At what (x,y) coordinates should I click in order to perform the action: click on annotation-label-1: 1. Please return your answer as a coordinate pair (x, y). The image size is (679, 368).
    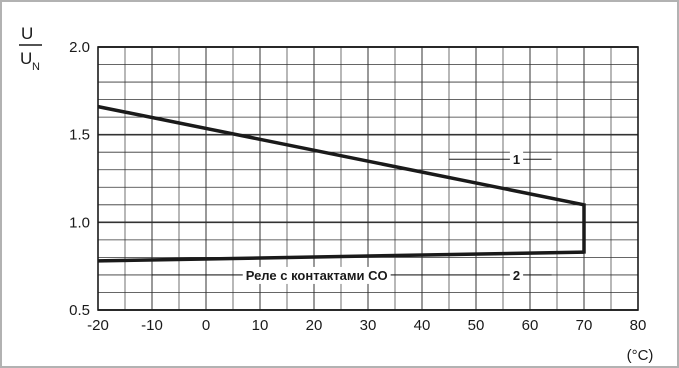
    Looking at the image, I should click on (516, 159).